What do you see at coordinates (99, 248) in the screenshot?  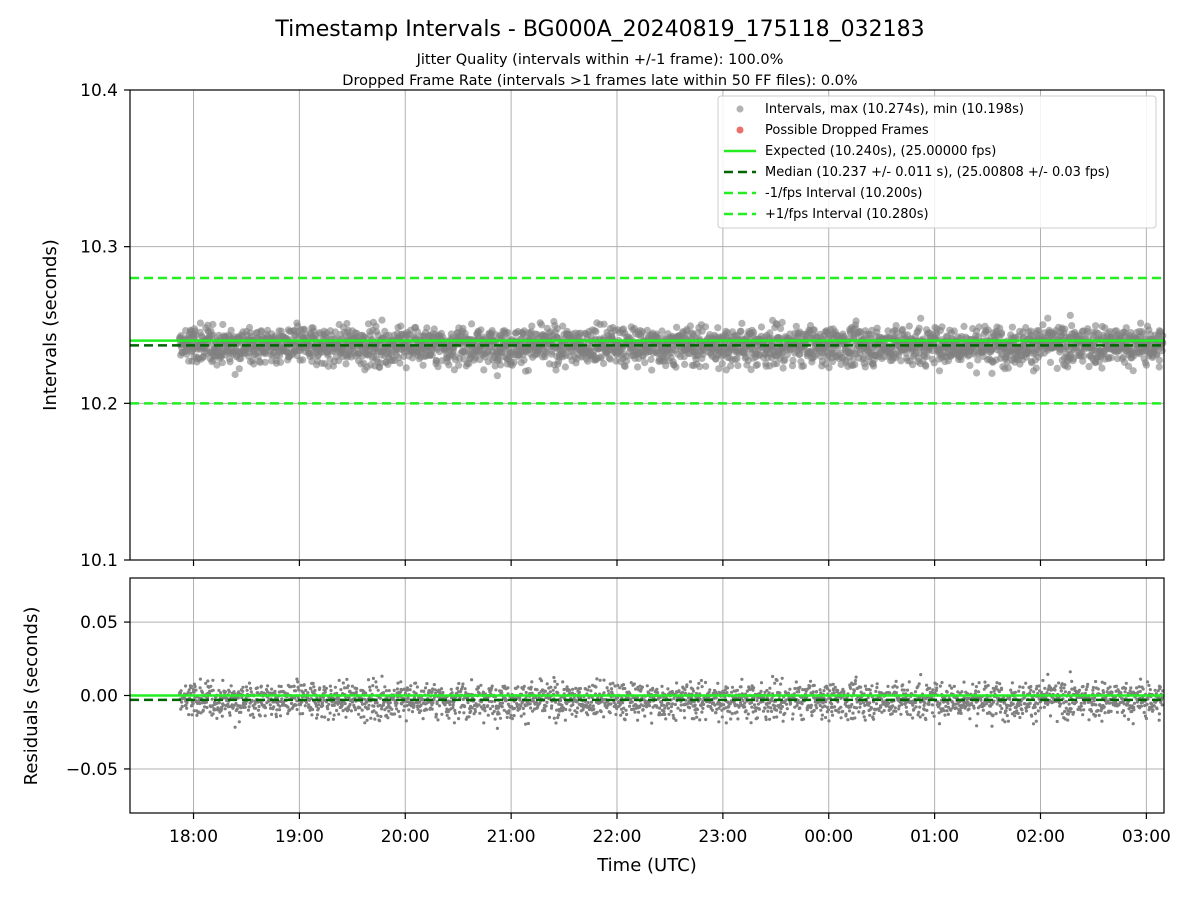 I see `intervals-y-tick-label: 10.3` at bounding box center [99, 248].